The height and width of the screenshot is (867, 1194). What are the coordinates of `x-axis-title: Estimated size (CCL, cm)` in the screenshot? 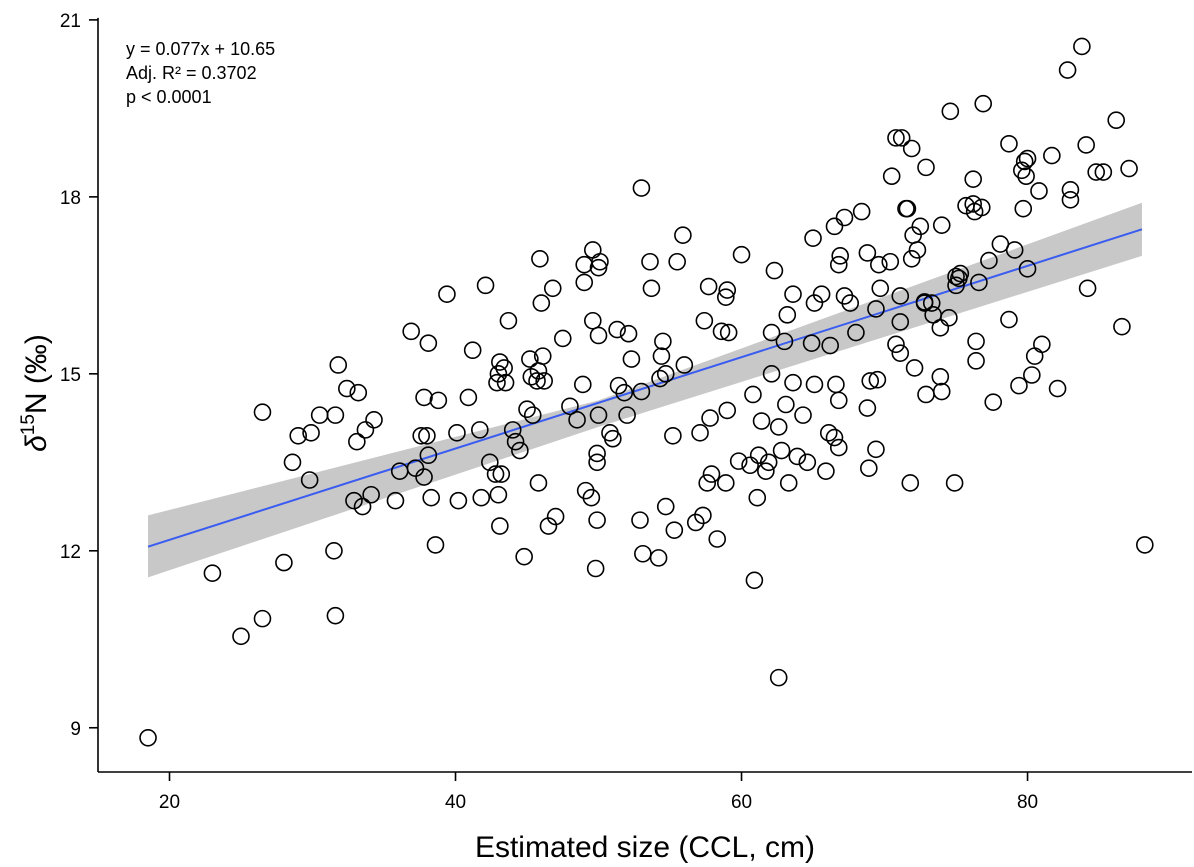 It's located at (645, 847).